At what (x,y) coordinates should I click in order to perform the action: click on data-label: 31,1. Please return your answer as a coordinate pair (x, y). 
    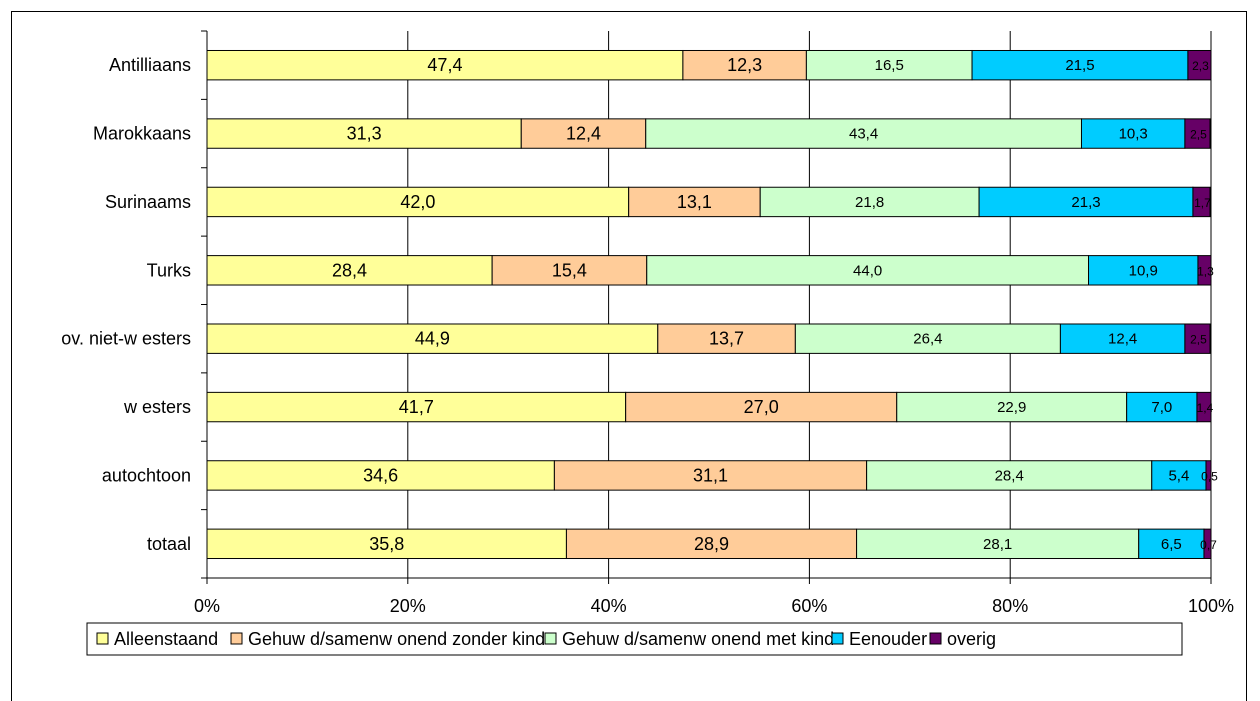
    Looking at the image, I should click on (710, 475).